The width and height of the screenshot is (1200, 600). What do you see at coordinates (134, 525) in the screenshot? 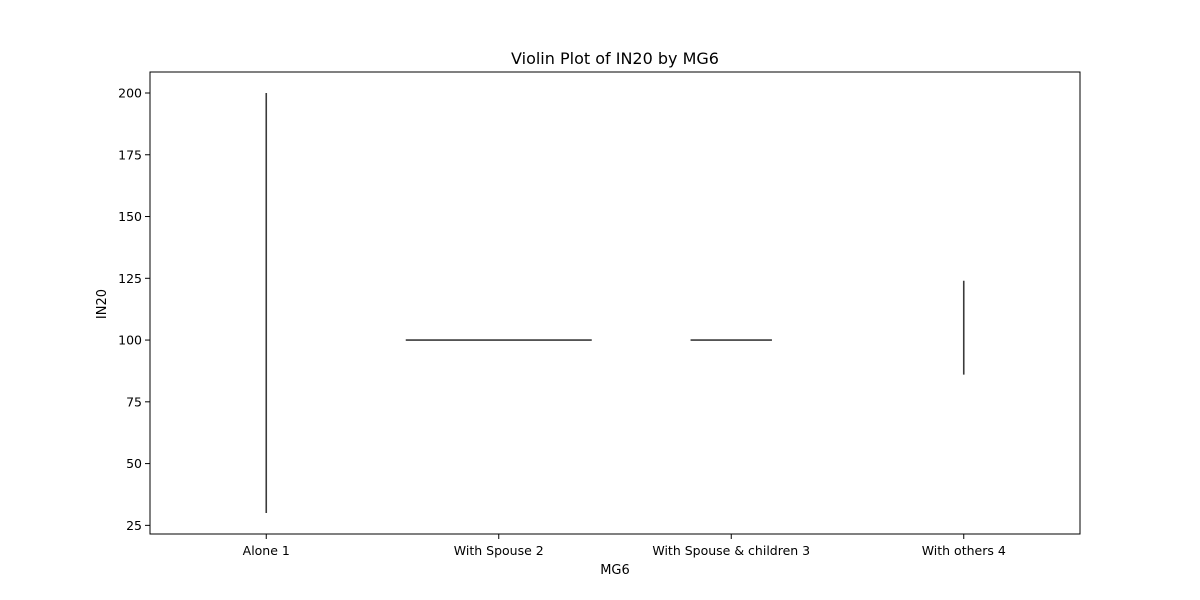
I see `y-tick-label: 25` at bounding box center [134, 525].